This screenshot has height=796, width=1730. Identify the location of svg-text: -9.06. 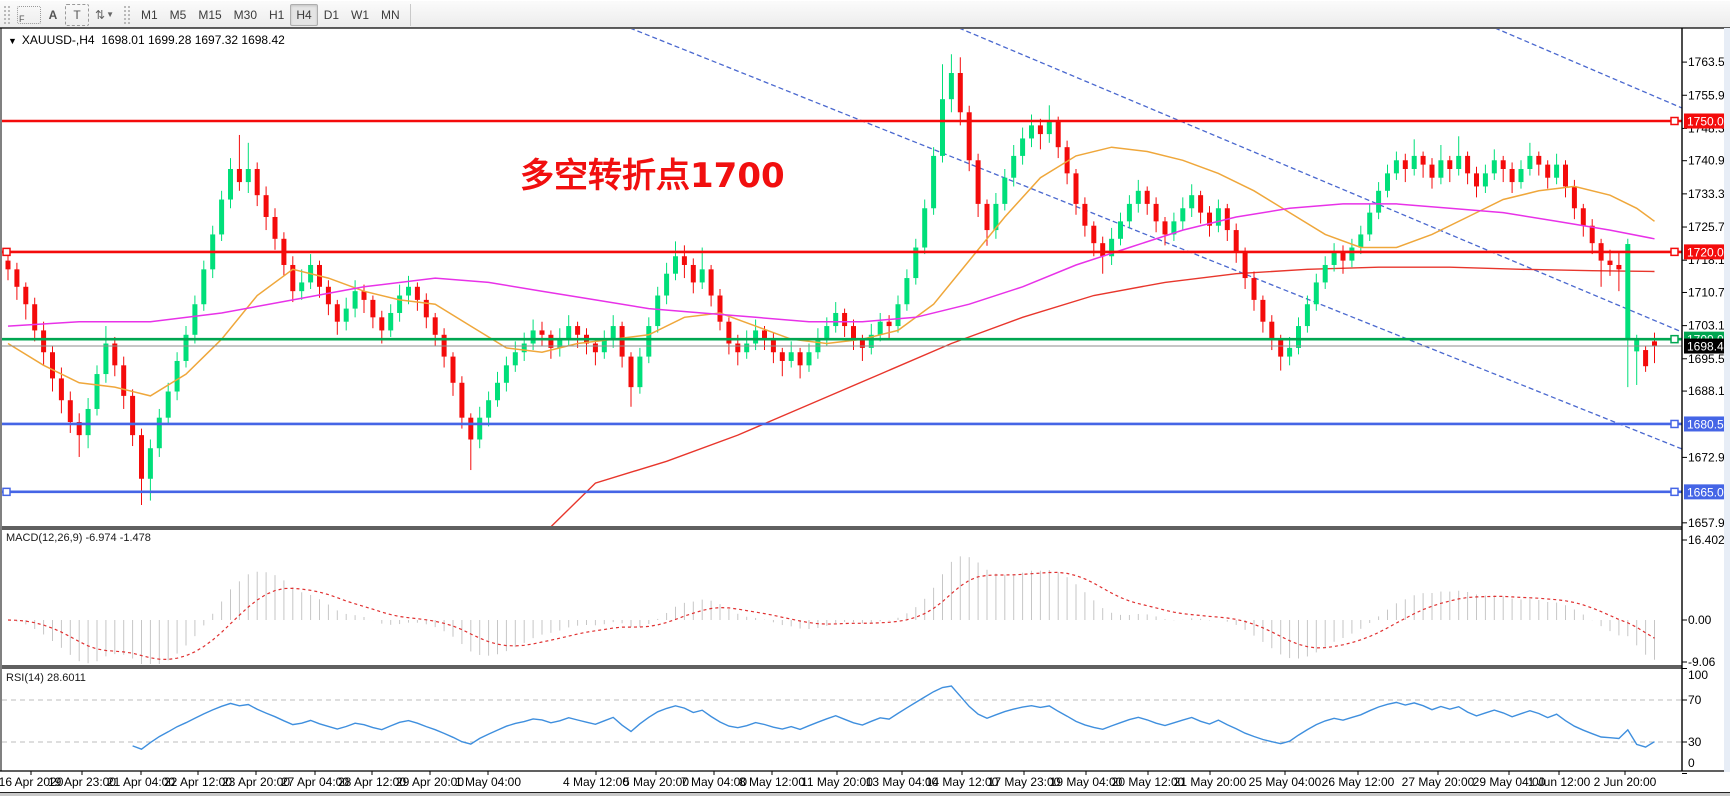
(1702, 662).